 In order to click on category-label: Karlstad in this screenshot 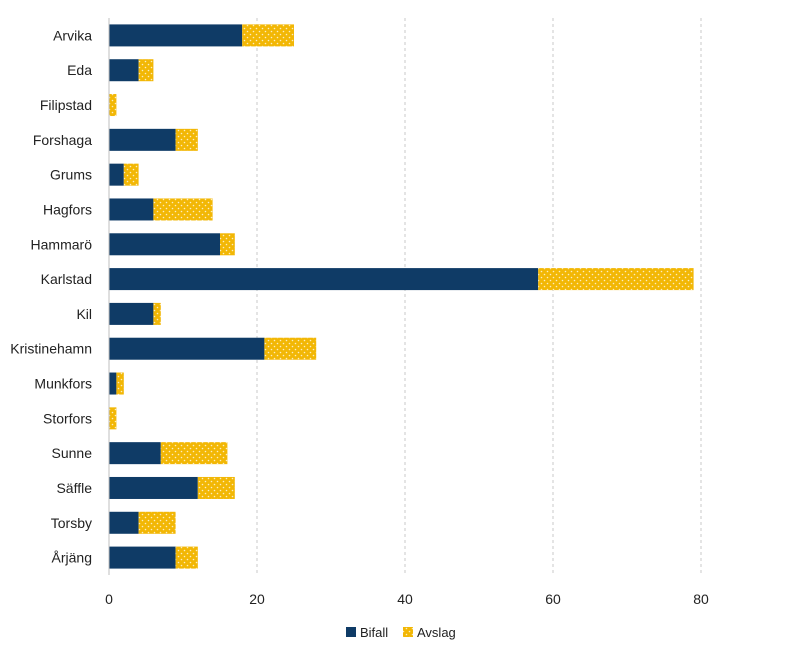, I will do `click(66, 279)`.